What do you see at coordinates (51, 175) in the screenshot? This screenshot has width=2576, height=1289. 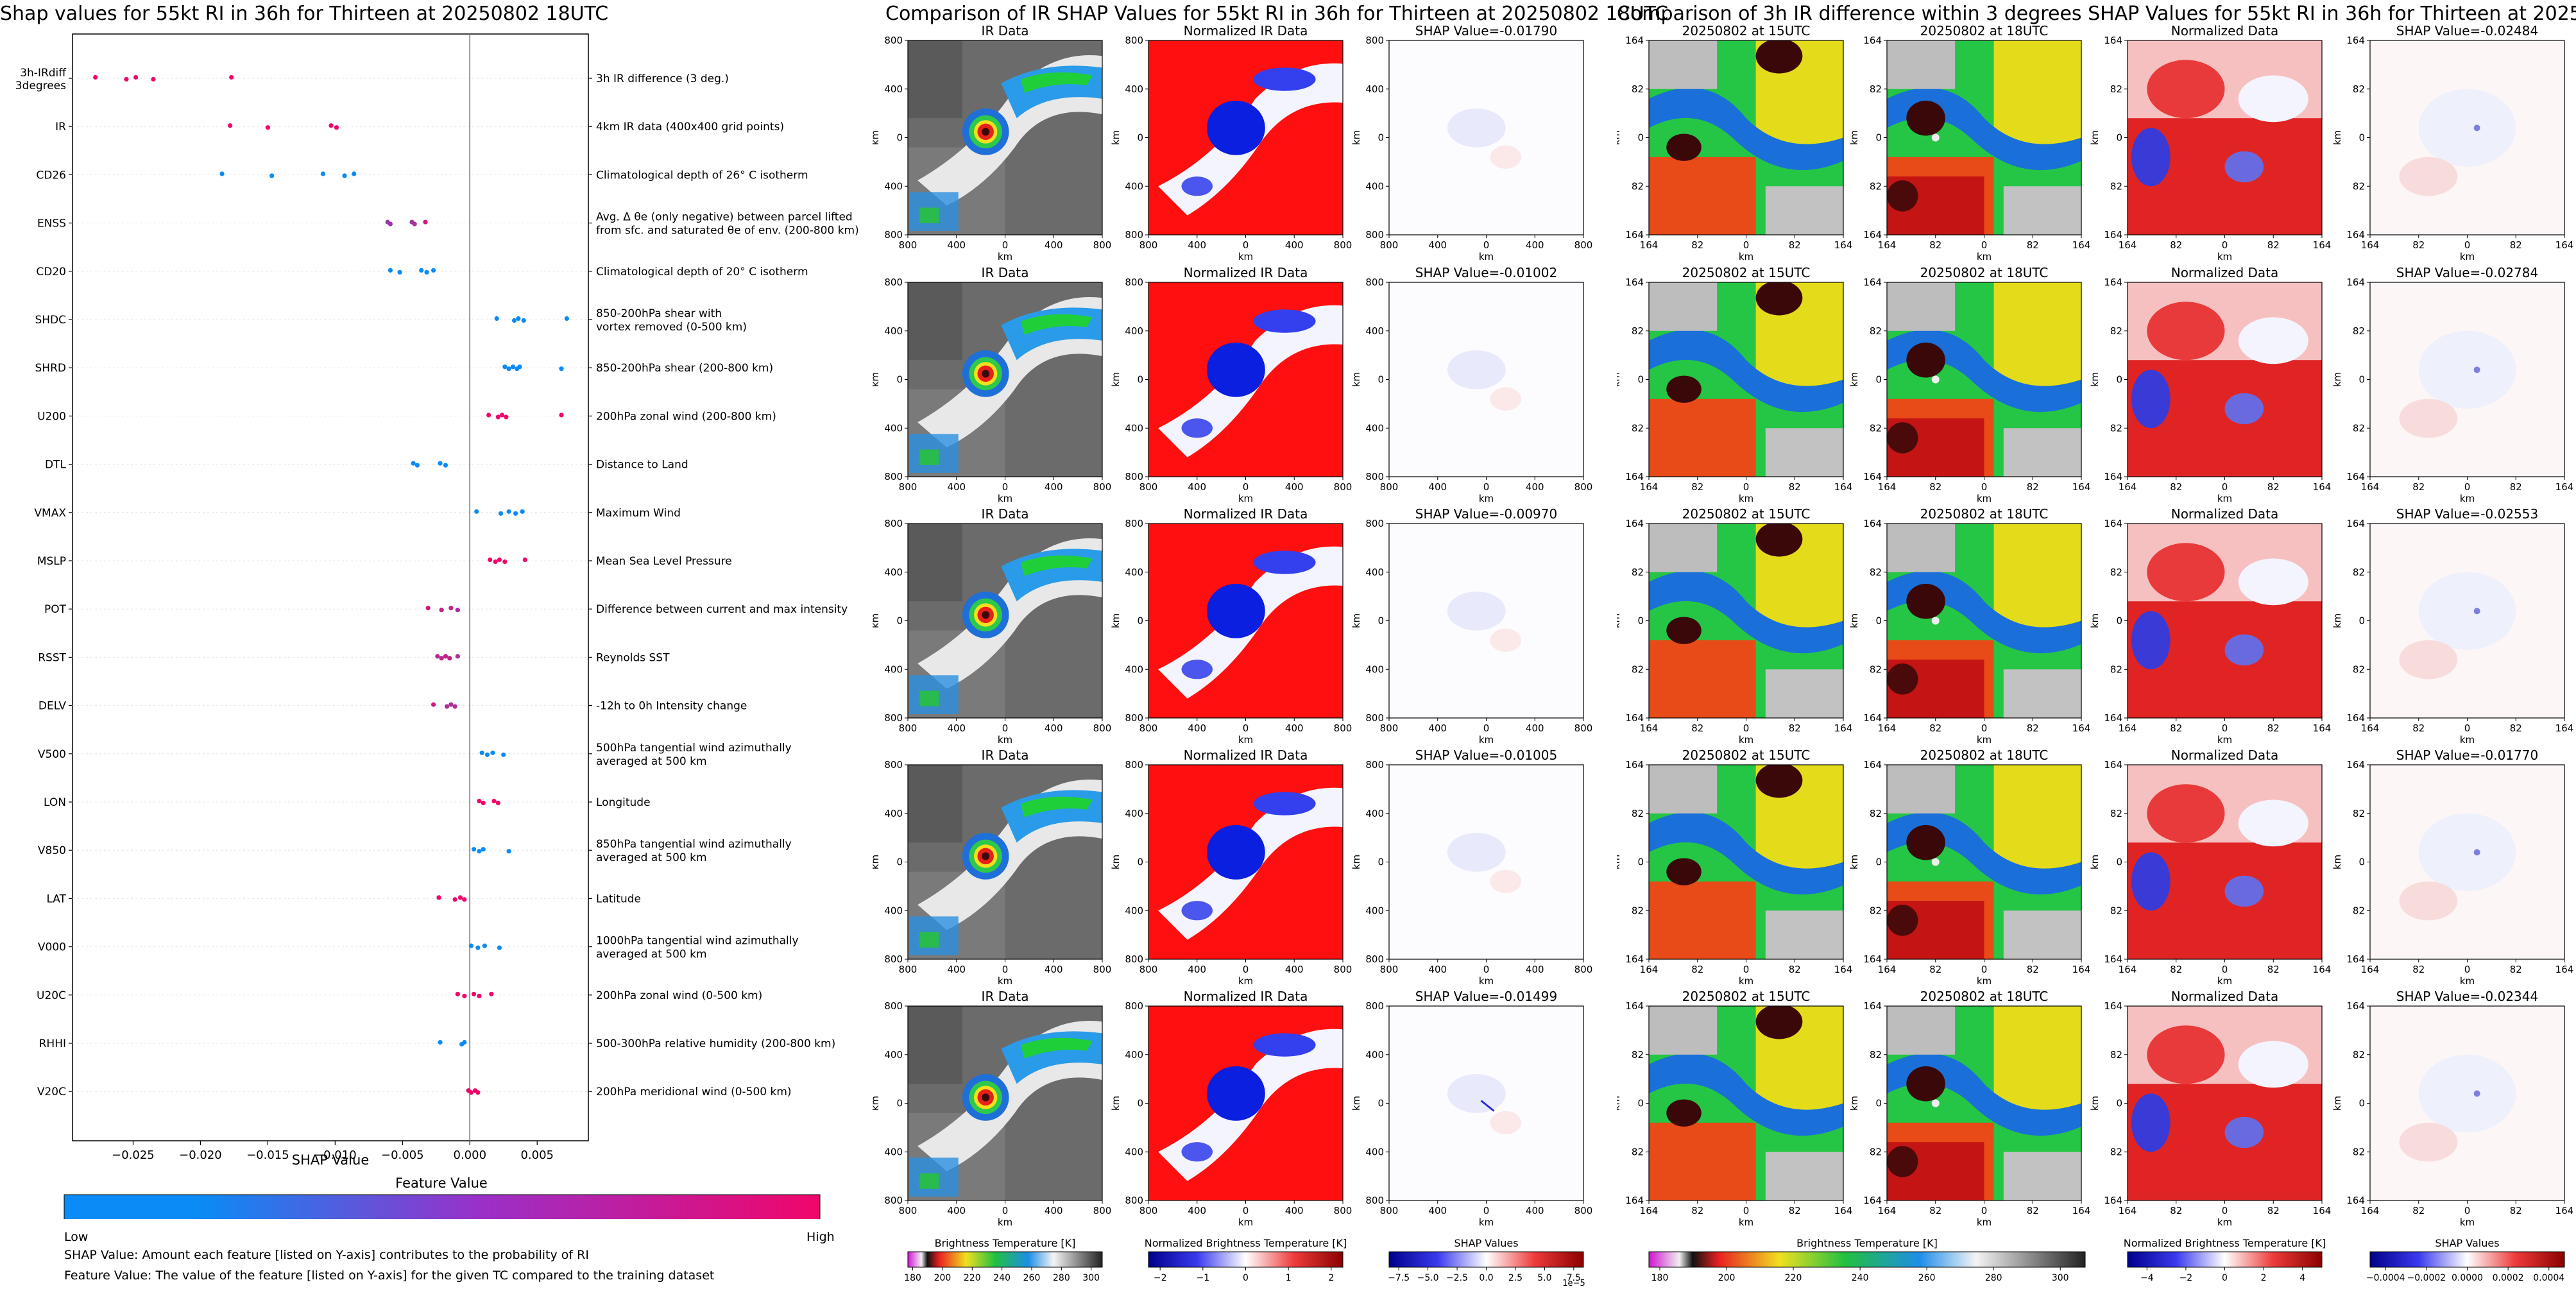 I see `feature-code-label: CD26` at bounding box center [51, 175].